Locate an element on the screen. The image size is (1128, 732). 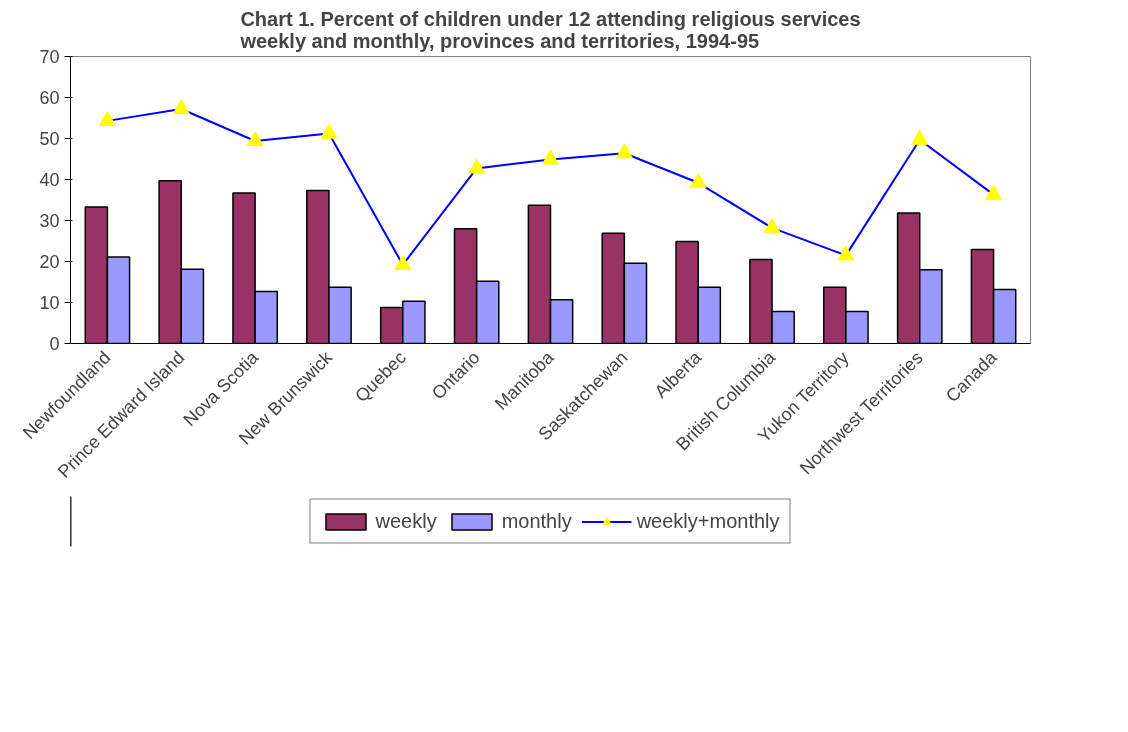
y-tick-label: 20 is located at coordinates (49, 262).